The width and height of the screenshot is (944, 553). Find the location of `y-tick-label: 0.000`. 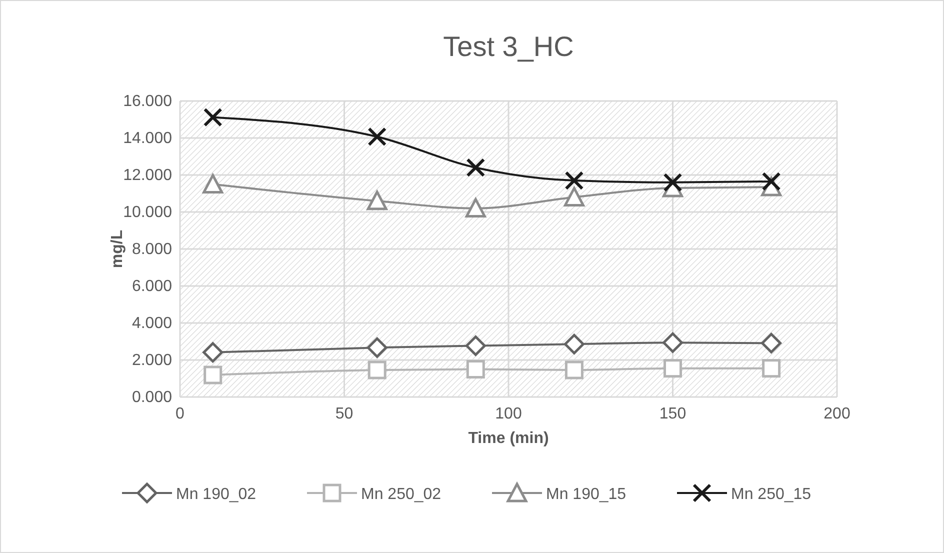

y-tick-label: 0.000 is located at coordinates (152, 397).